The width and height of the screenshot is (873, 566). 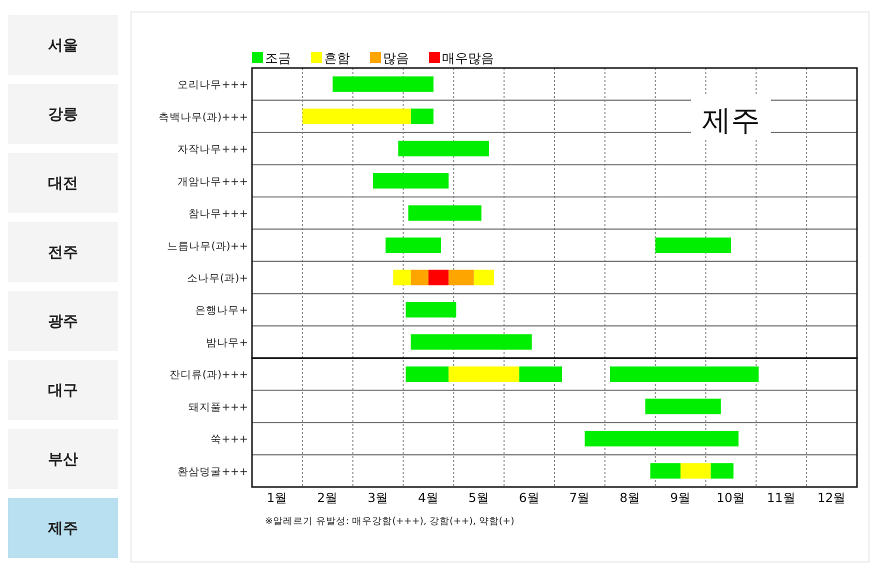 What do you see at coordinates (630, 497) in the screenshot?
I see `x-tick-label: 8월` at bounding box center [630, 497].